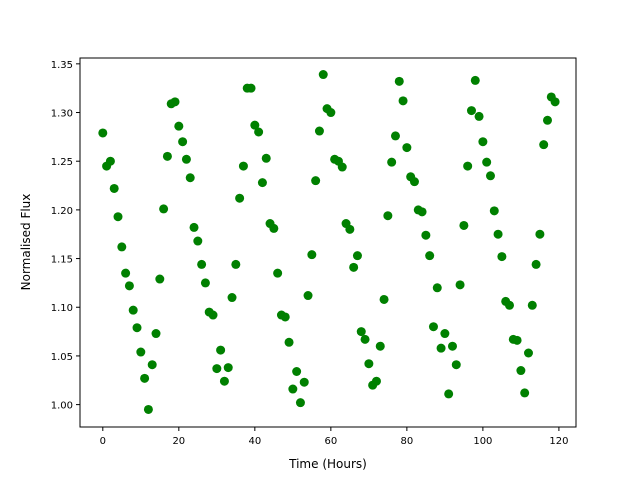 Image resolution: width=640 pixels, height=484 pixels. I want to click on y-tick-label: 1.20, so click(62, 211).